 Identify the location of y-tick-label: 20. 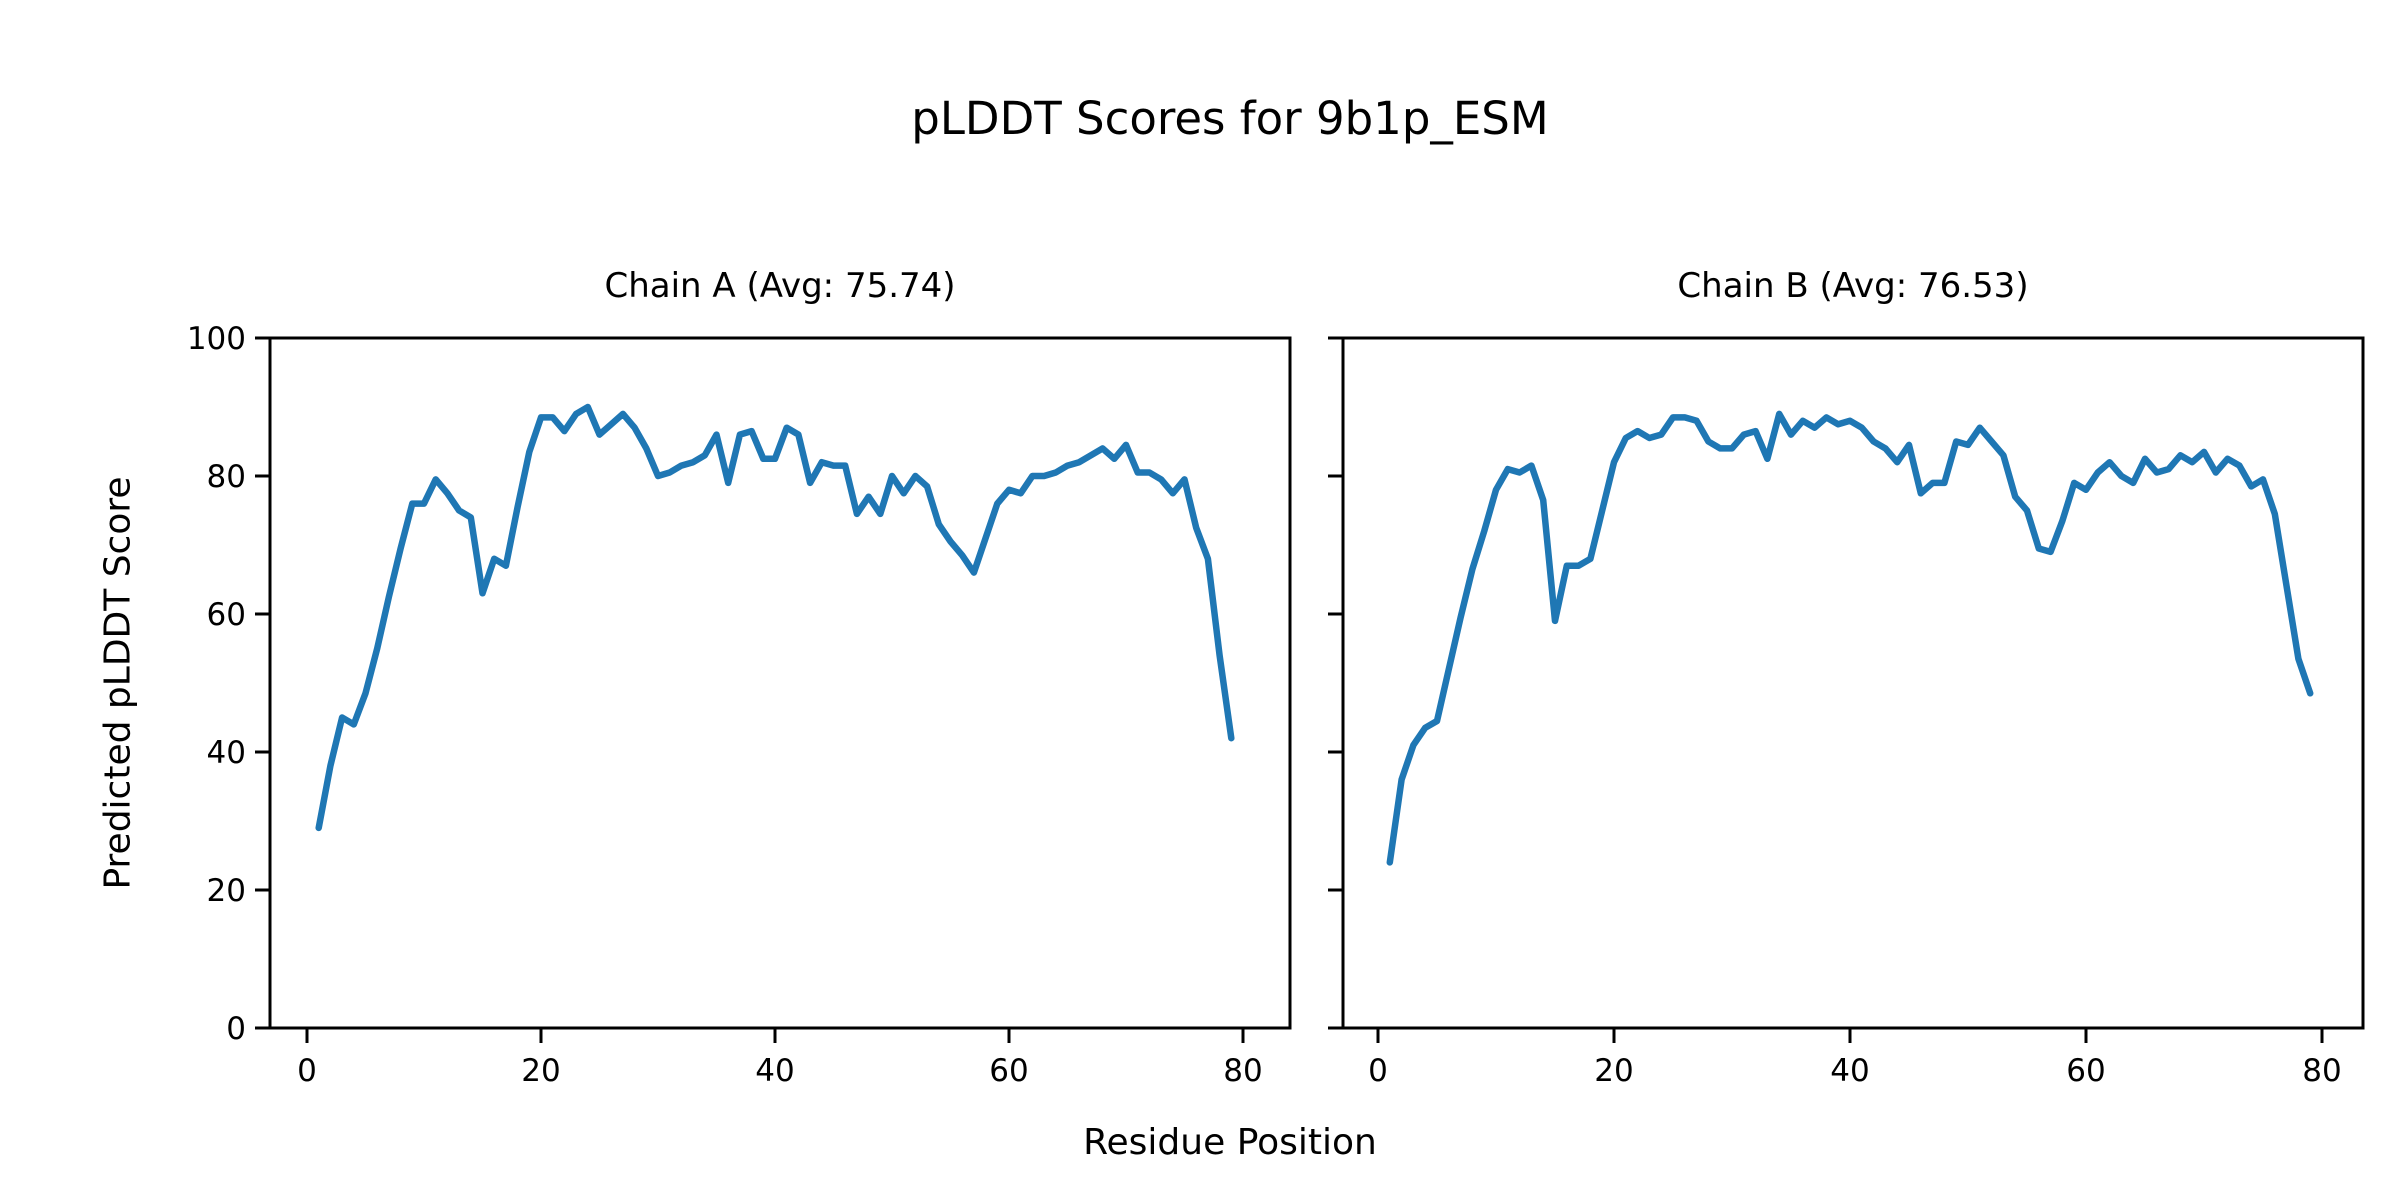
(226, 891).